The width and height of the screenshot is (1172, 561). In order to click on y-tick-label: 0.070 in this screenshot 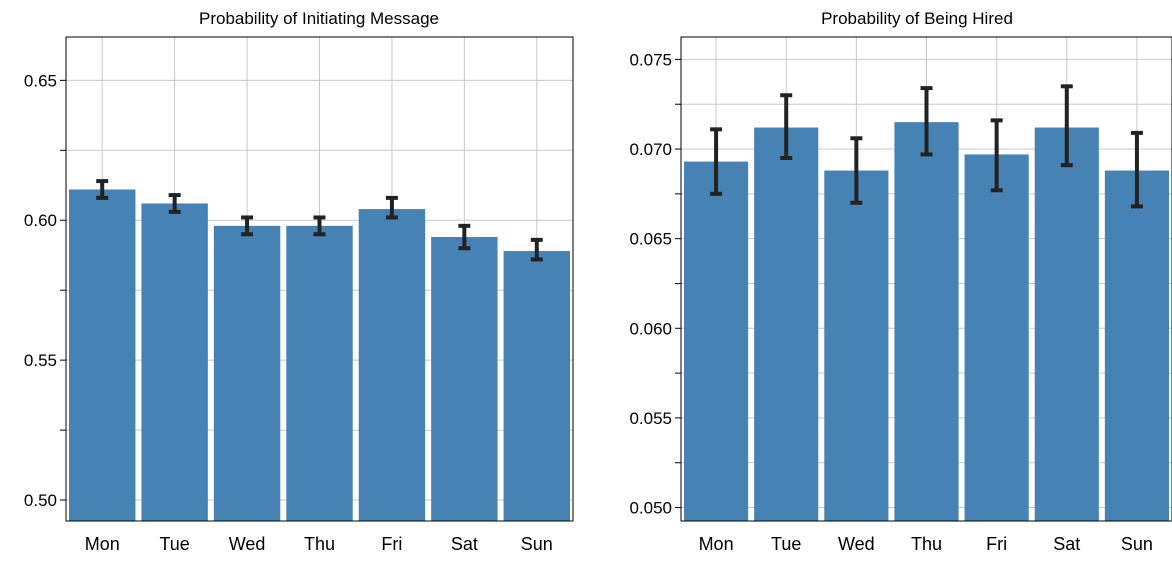, I will do `click(650, 149)`.